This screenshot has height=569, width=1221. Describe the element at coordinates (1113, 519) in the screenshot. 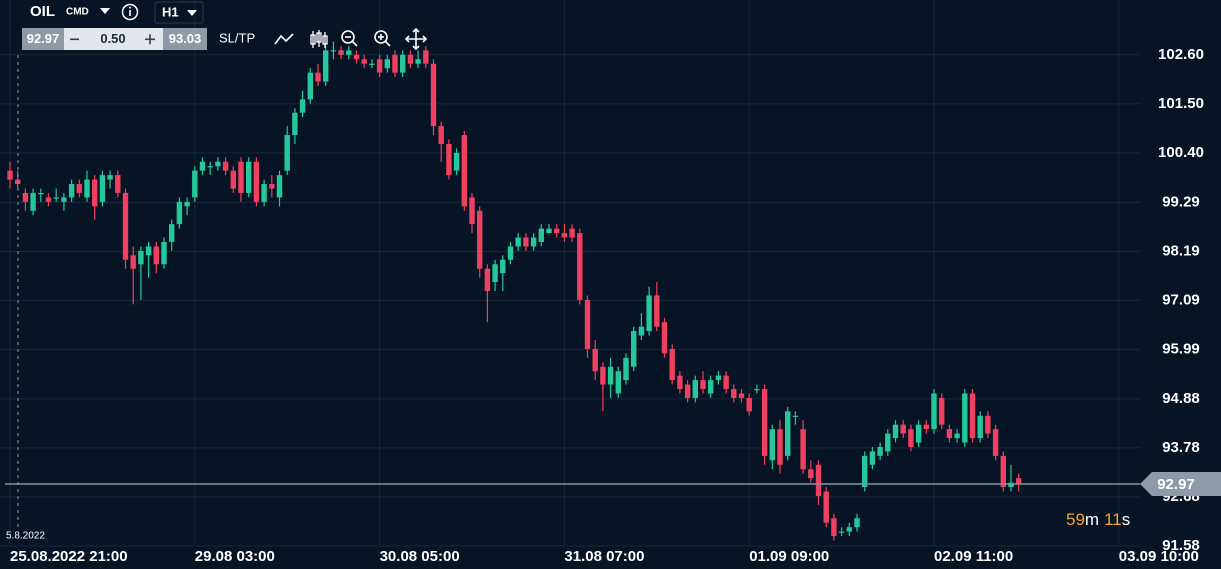

I see `countdown-part: 11` at that location.